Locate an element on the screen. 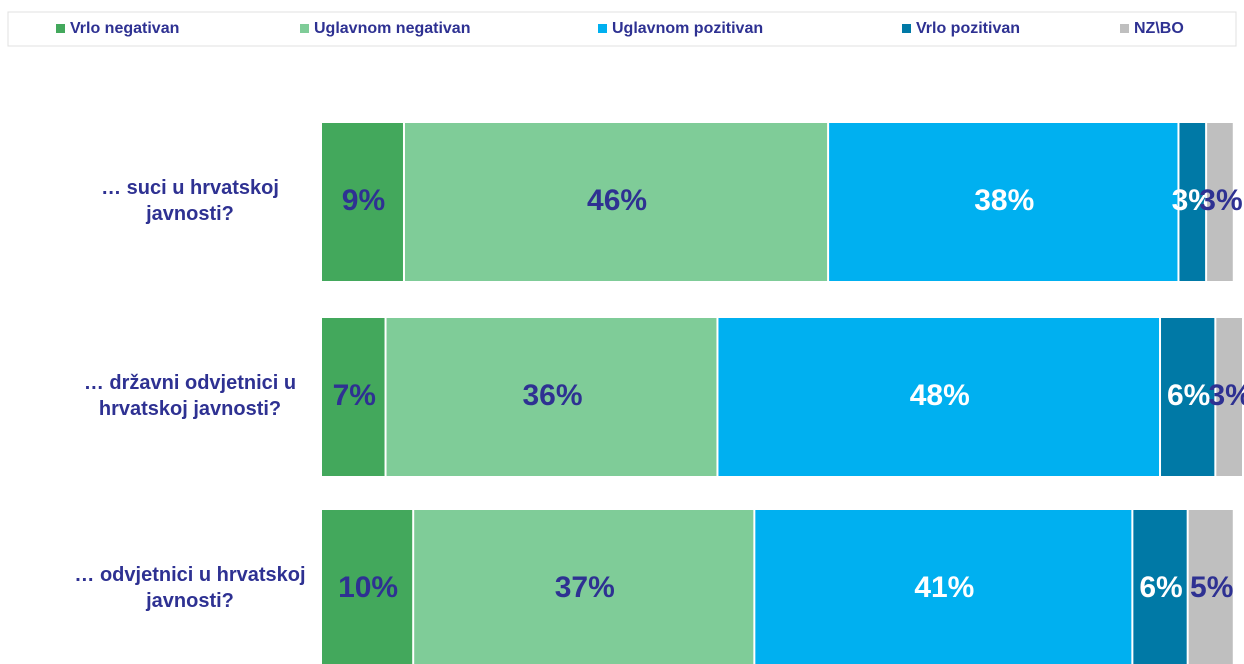 Image resolution: width=1244 pixels, height=664 pixels. value-label: 5% is located at coordinates (1211, 587).